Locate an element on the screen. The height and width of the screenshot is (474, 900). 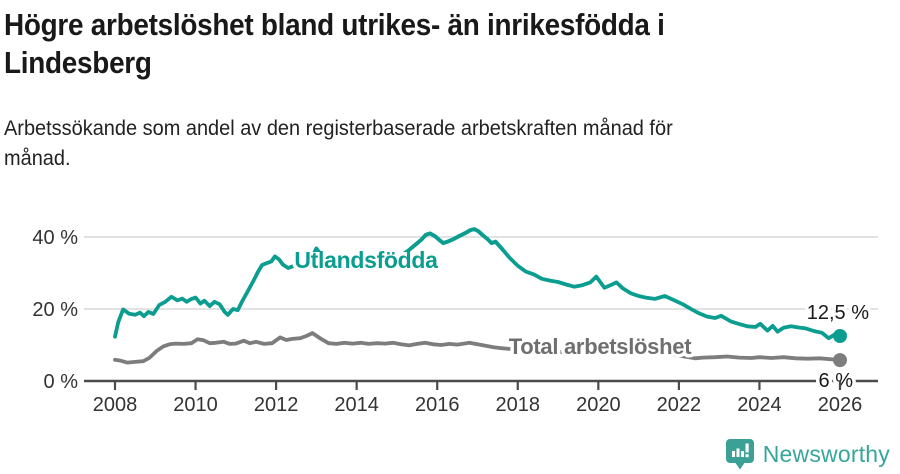
chart-subtitle-line2: månad. is located at coordinates (37, 158).